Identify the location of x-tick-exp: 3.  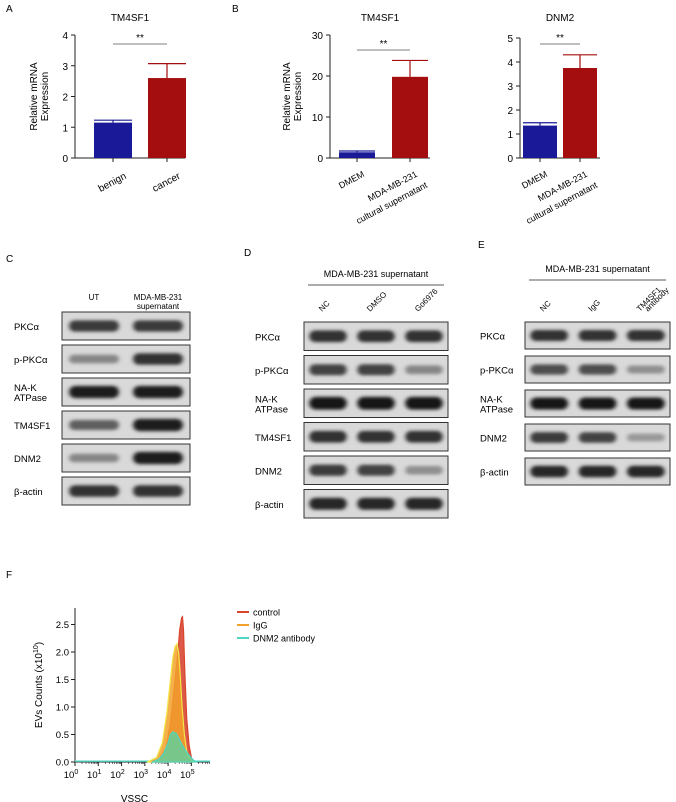
(146, 772).